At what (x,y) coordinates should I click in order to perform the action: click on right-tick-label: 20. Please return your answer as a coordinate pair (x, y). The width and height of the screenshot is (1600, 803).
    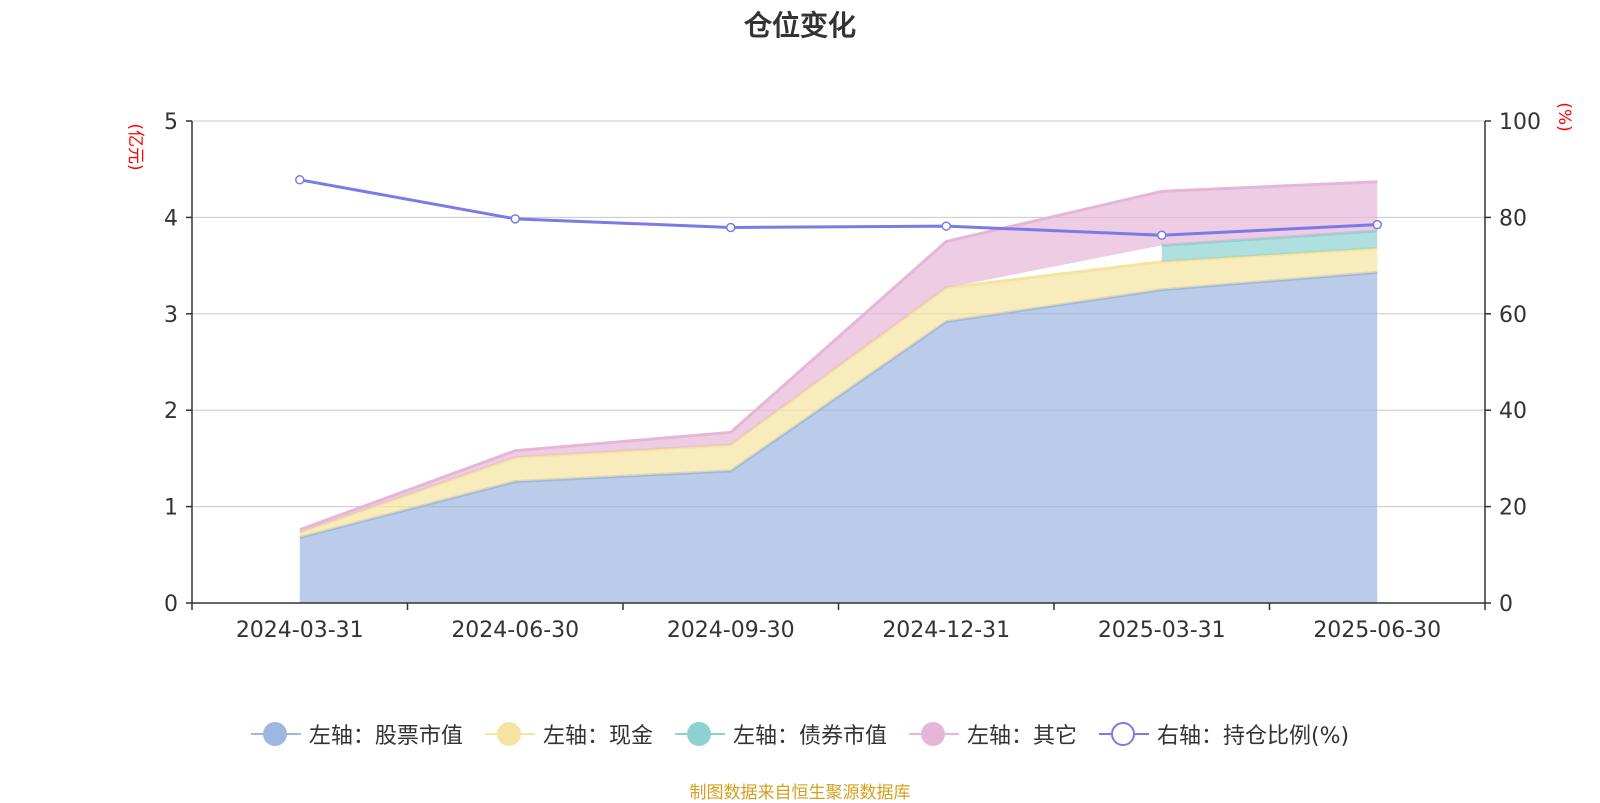
    Looking at the image, I should click on (1513, 508).